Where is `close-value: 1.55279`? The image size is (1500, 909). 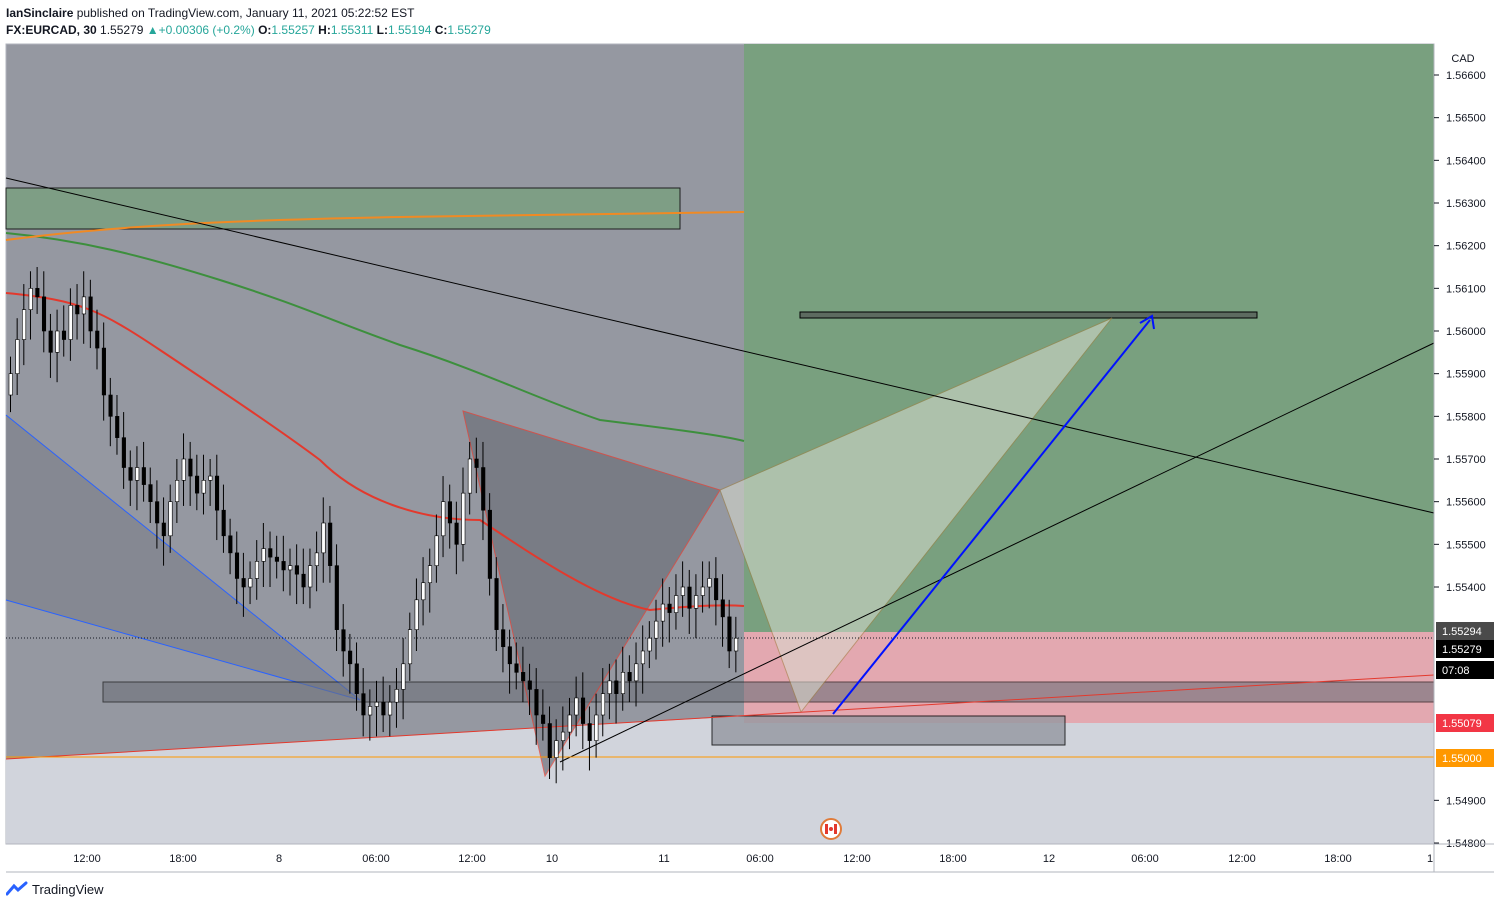 close-value: 1.55279 is located at coordinates (469, 30).